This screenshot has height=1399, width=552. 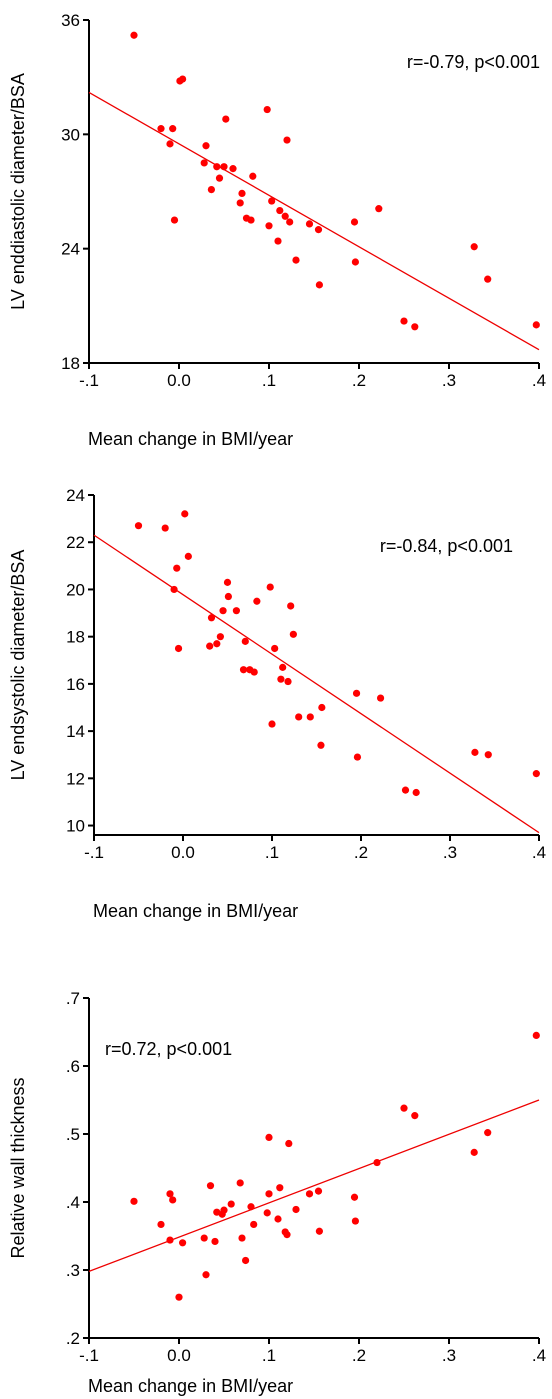 I want to click on x-tick-label: .4, so click(x=539, y=852).